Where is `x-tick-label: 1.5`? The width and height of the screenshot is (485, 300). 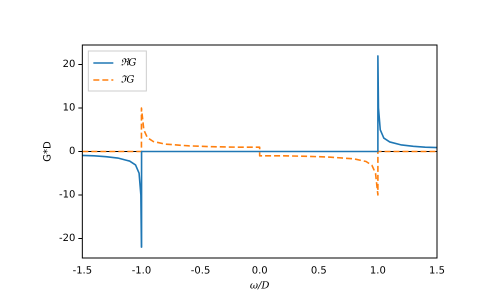
x-tick-label: 1.5 is located at coordinates (437, 271).